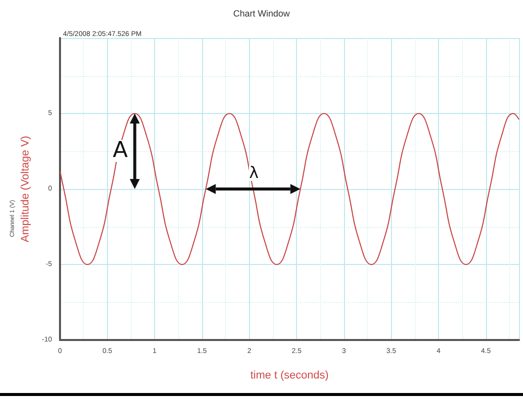  What do you see at coordinates (261, 13) in the screenshot?
I see `chart-title: Chart Window` at bounding box center [261, 13].